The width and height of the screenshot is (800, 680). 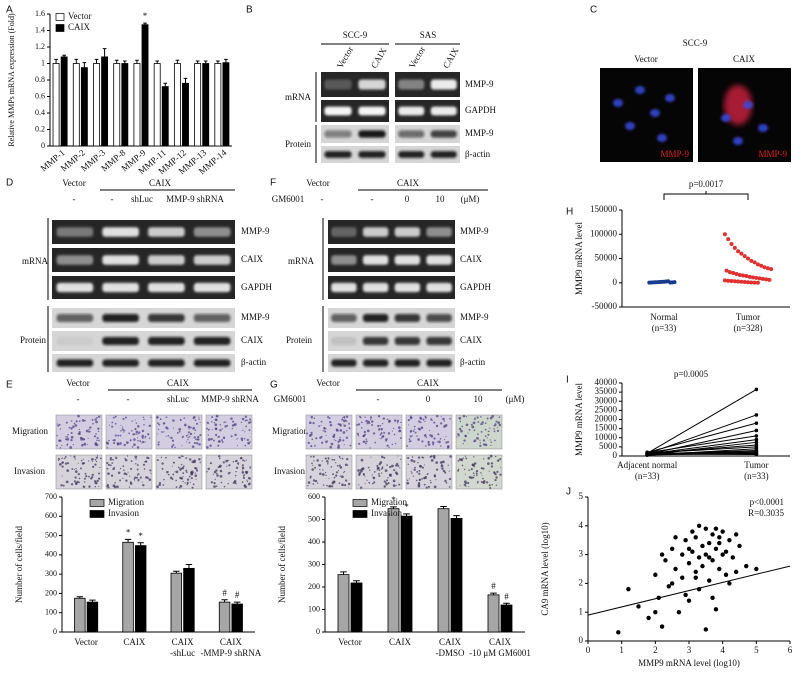 What do you see at coordinates (450, 642) in the screenshot?
I see `x-tick-label: CAIX` at bounding box center [450, 642].